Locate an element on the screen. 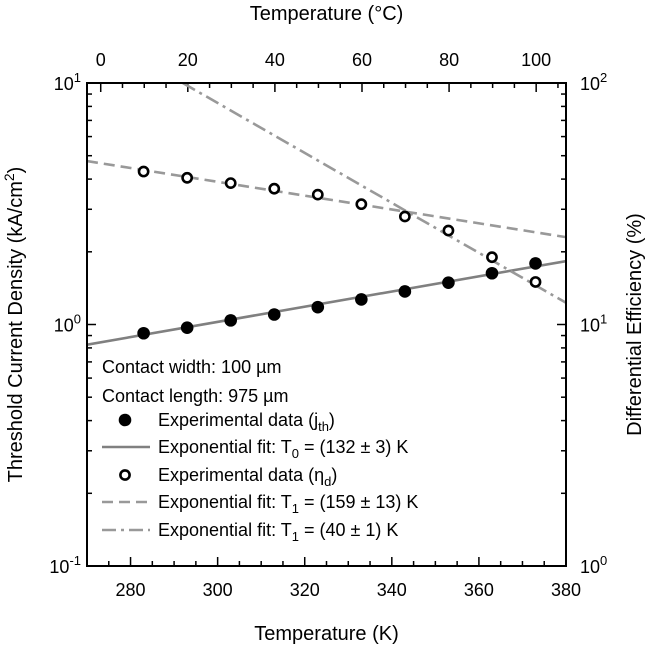  x-top-tick-label: 20 is located at coordinates (188, 60).